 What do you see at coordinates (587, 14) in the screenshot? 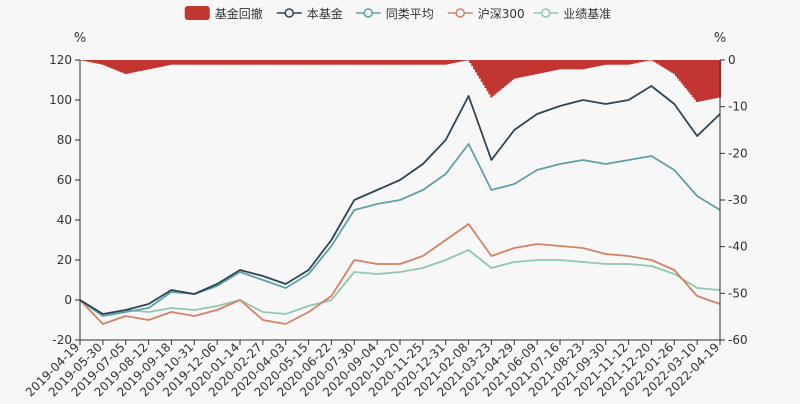
I see `legend-label: 业绩基准` at bounding box center [587, 14].